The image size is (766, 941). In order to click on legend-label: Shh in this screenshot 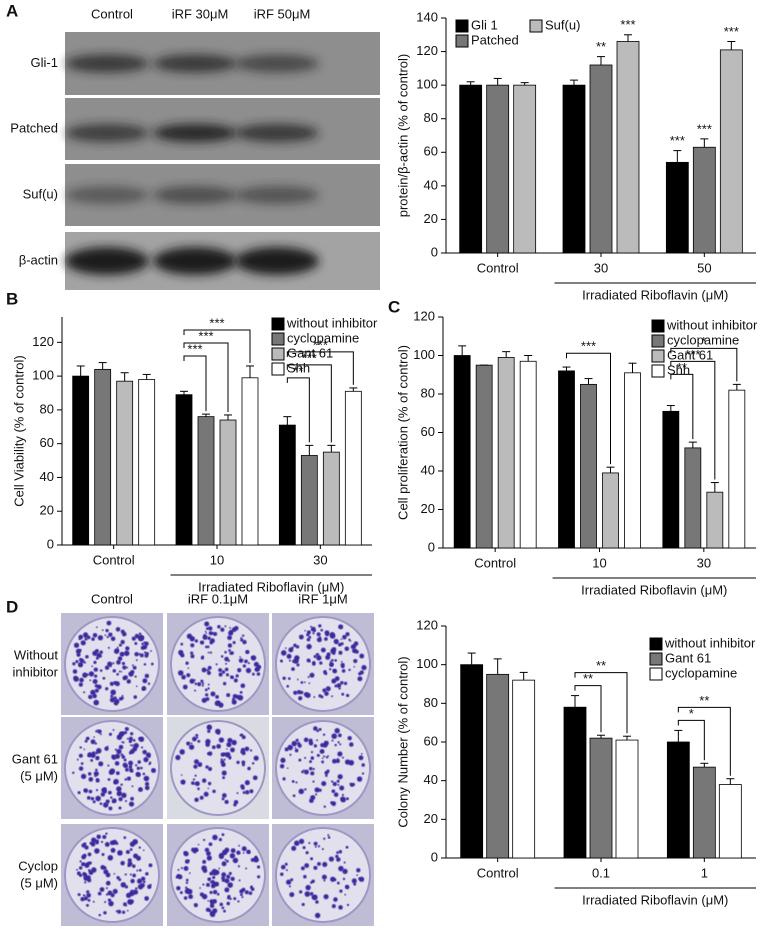, I will do `click(678, 369)`.